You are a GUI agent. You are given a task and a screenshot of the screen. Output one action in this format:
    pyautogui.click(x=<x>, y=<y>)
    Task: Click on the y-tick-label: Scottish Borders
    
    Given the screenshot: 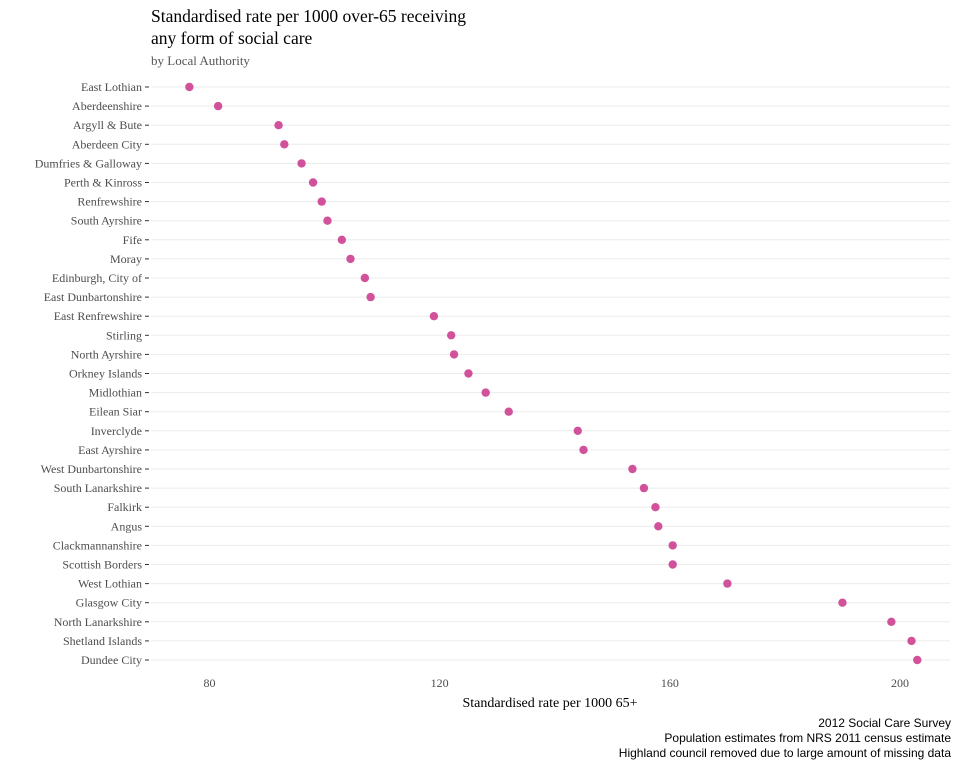 What is the action you would take?
    pyautogui.click(x=102, y=565)
    